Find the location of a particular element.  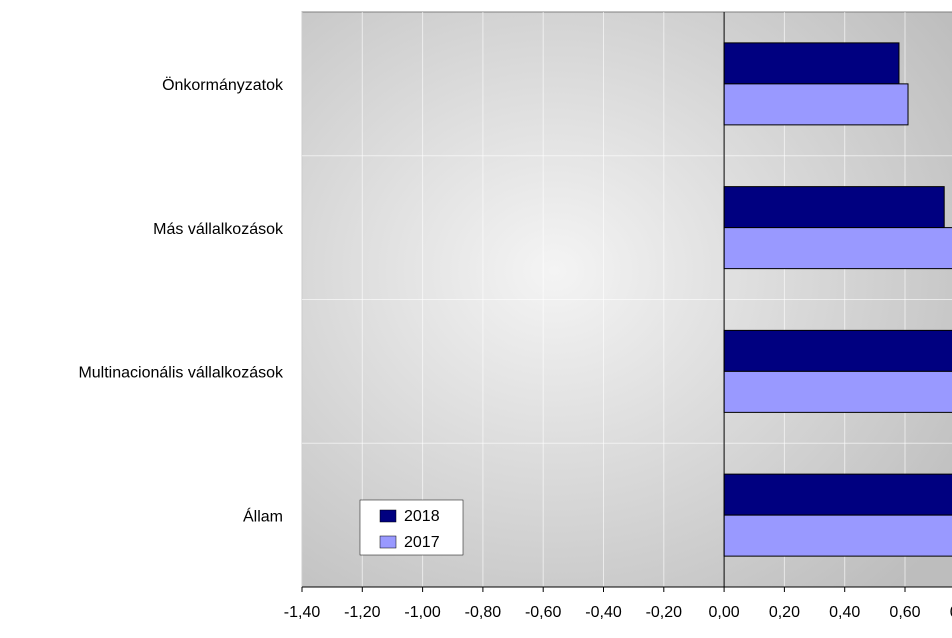

x-tick-label: 0,80 is located at coordinates (951, 612).